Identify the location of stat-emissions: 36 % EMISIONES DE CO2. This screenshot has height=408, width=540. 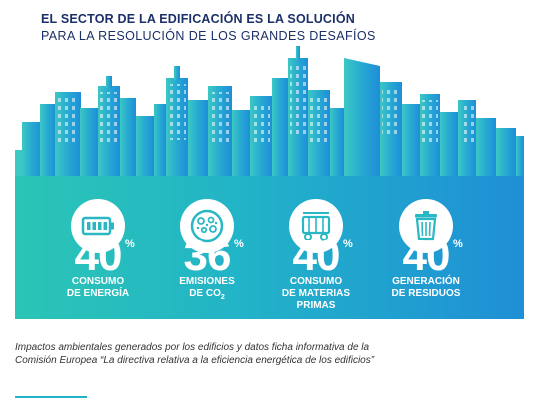
(207, 247).